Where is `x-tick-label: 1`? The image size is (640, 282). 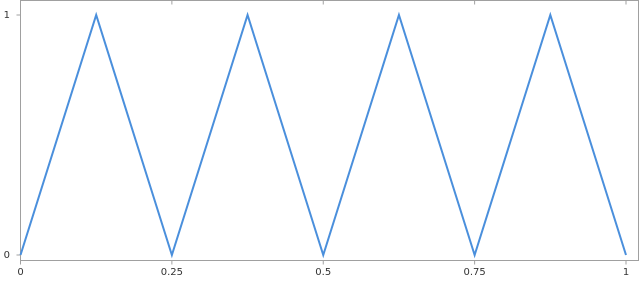
x-tick-label: 1 is located at coordinates (626, 272).